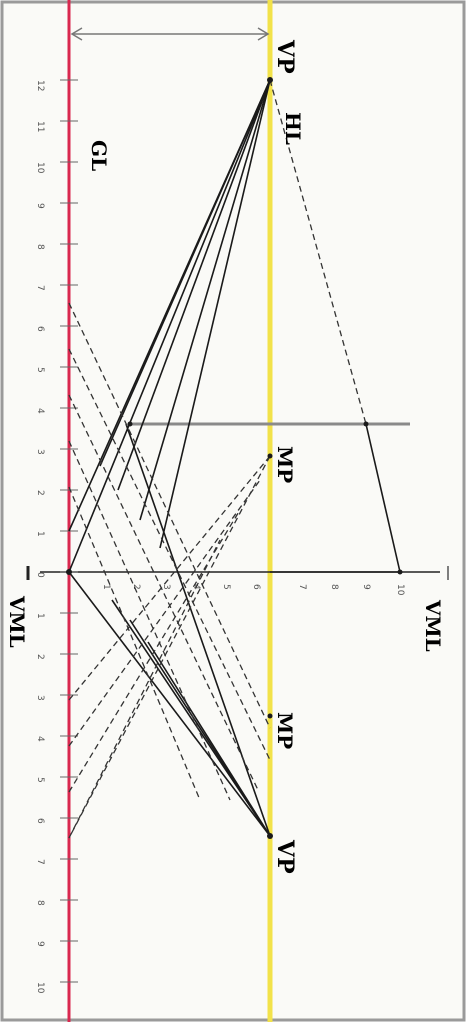 The image size is (466, 1022). What do you see at coordinates (256, 587) in the screenshot?
I see `vml-num: 6` at bounding box center [256, 587].